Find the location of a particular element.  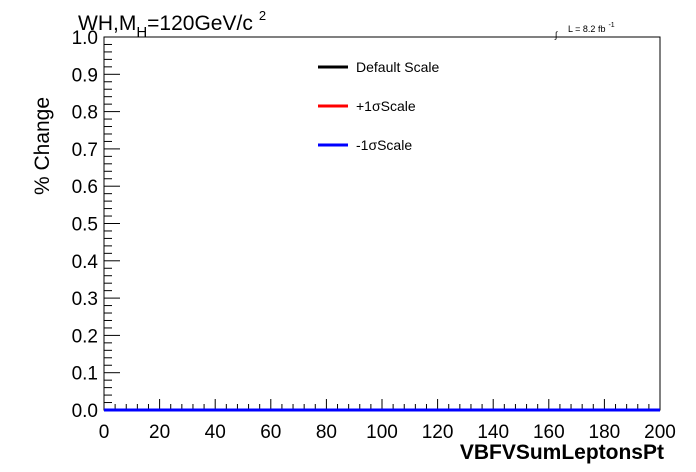

title-subscript: H is located at coordinates (141, 32).